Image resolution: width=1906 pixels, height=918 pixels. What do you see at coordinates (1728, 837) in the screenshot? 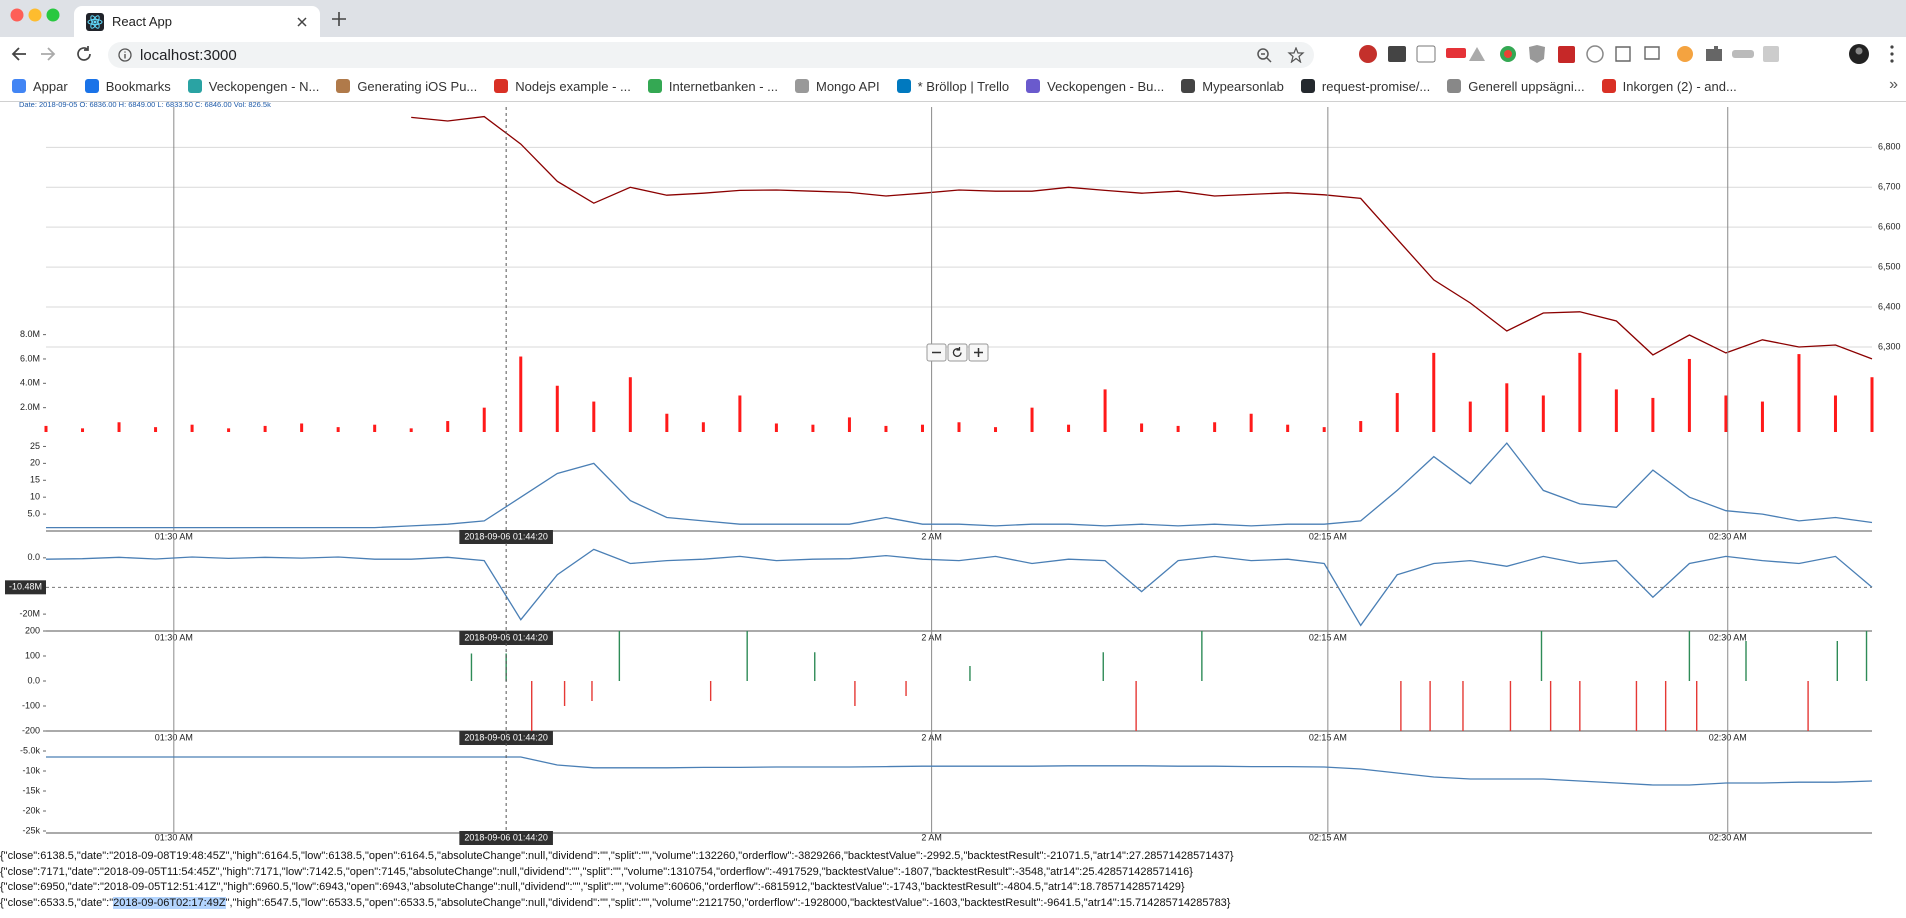
I see `x-tick-label: 02:30 AM` at bounding box center [1728, 837].